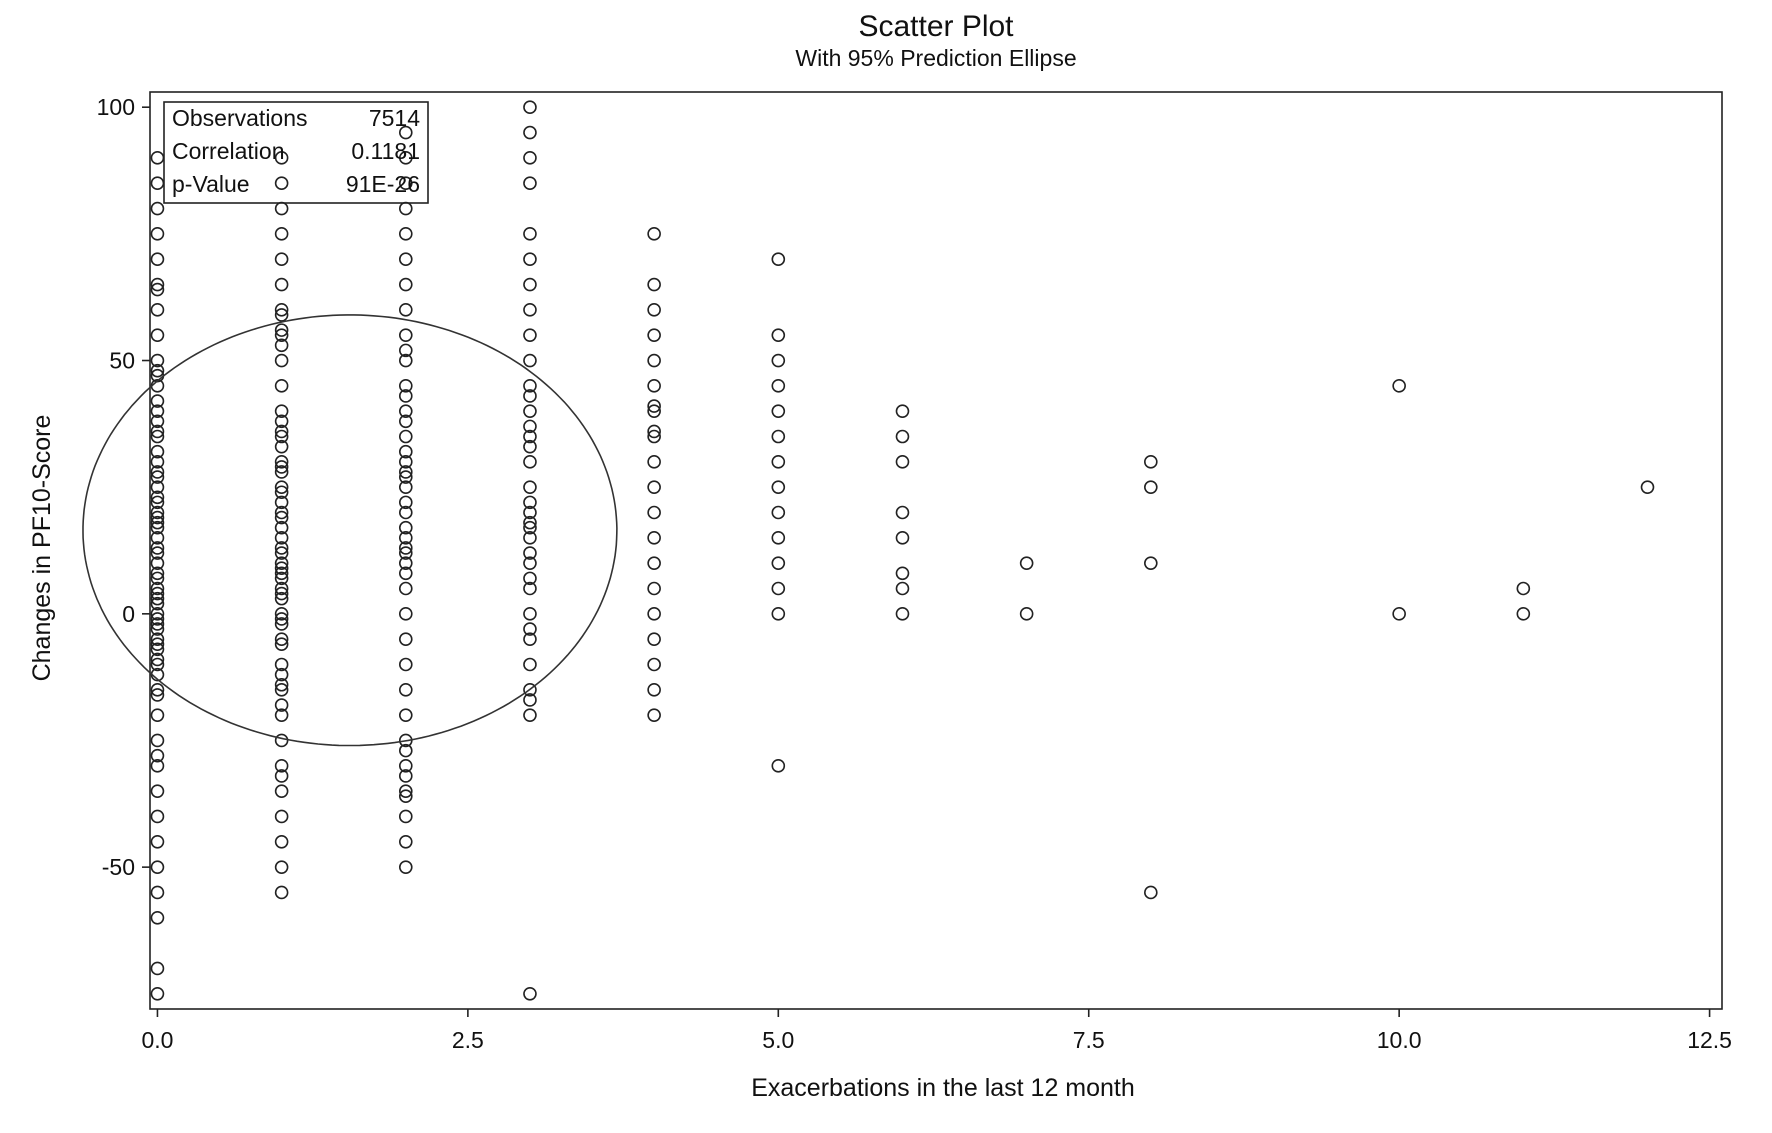  Describe the element at coordinates (116, 107) in the screenshot. I see `y-tick-label: 100` at that location.